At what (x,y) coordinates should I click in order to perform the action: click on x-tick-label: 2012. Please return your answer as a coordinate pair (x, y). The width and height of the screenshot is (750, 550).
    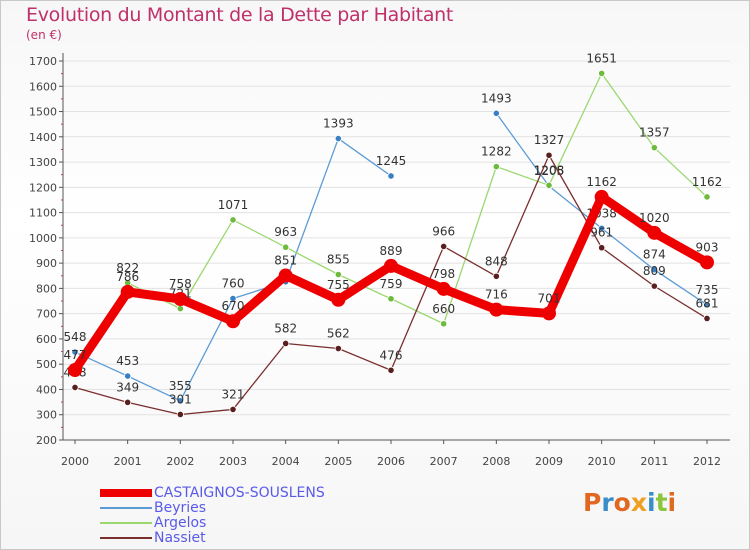
    Looking at the image, I should click on (707, 461).